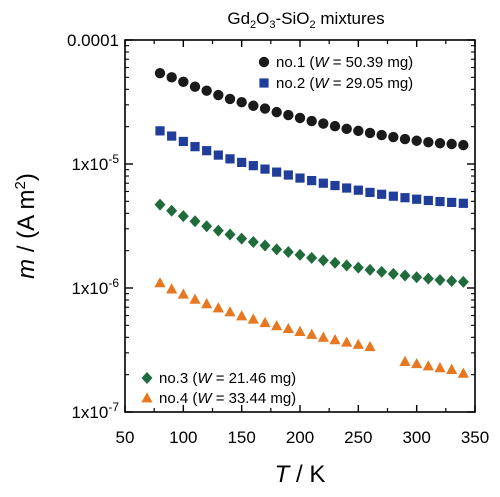 The image size is (500, 497). Describe the element at coordinates (336, 83) in the screenshot. I see `legend-item-2: no.2 (W = 29.05 mg)` at that location.